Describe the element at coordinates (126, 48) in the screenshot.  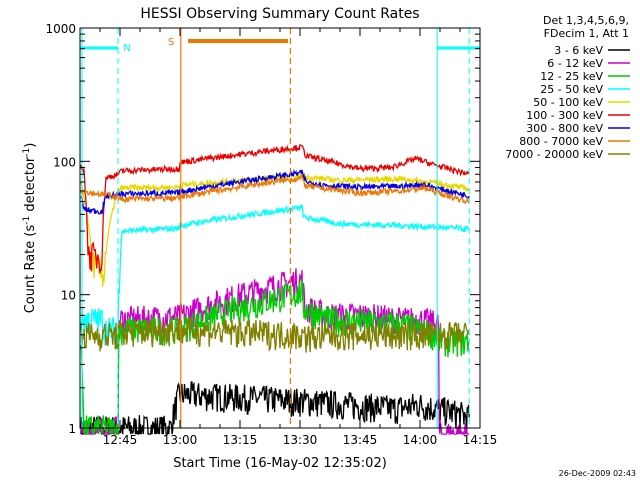
I see `night-label: N` at that location.